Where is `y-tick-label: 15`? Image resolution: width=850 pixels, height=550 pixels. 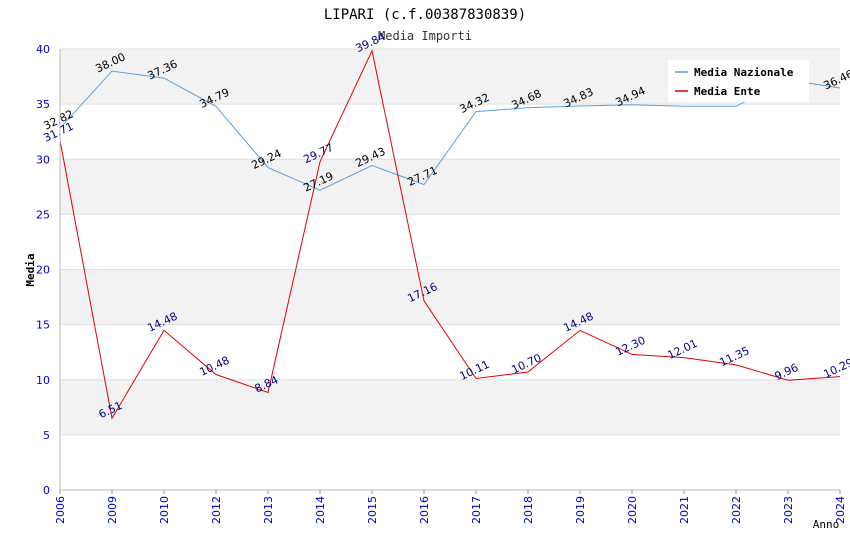
y-tick-label: 15 is located at coordinates (43, 325).